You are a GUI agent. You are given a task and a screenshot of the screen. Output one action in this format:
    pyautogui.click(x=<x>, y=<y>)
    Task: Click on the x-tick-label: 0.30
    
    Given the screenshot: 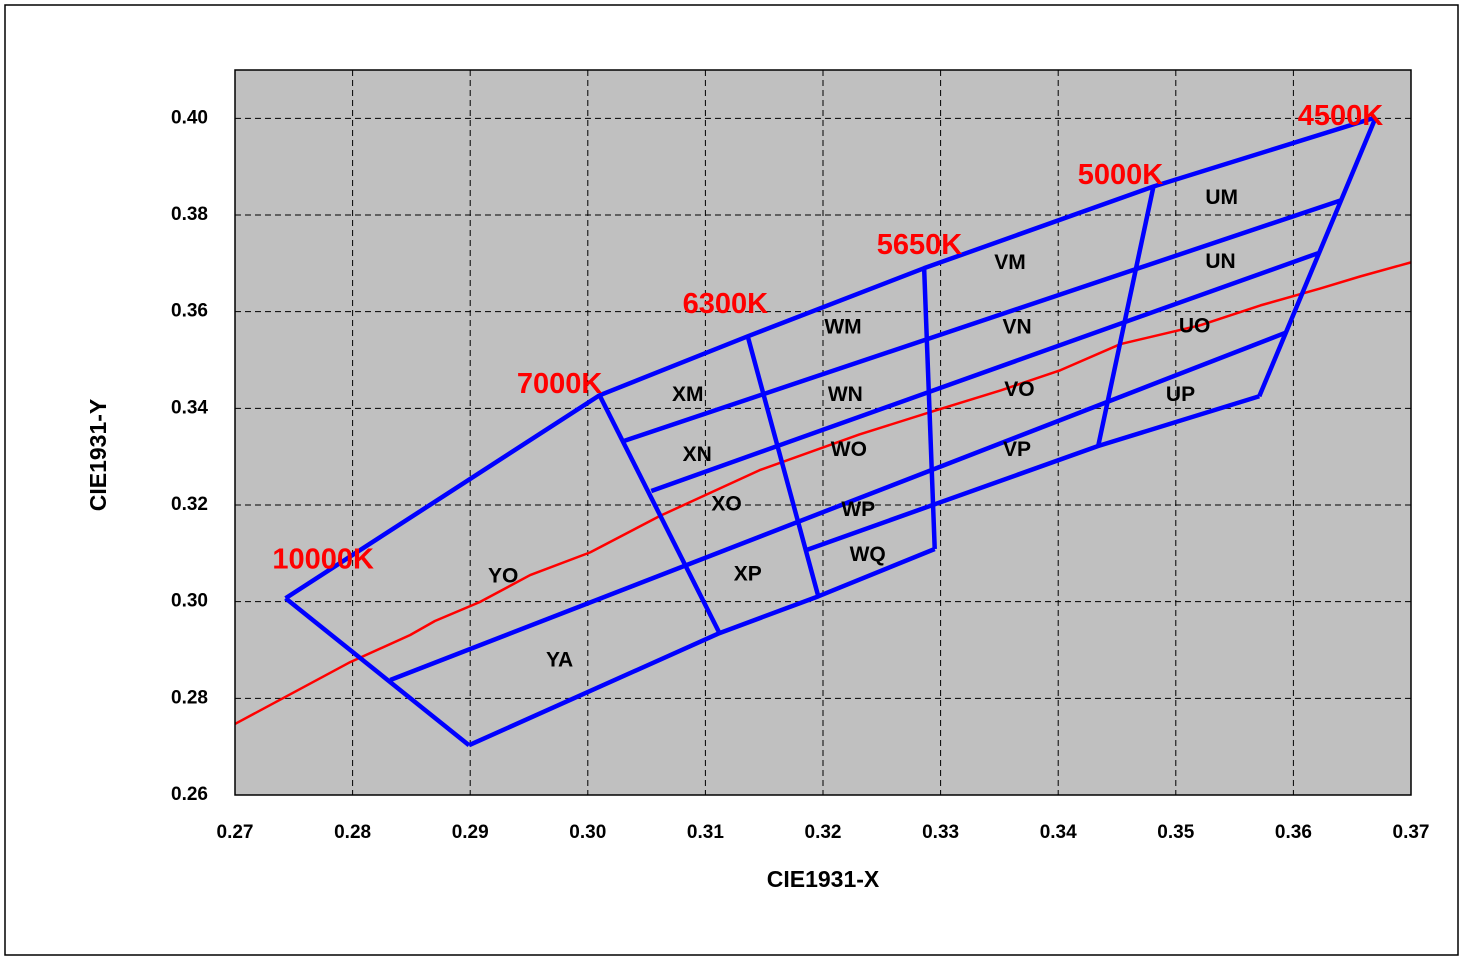 What is the action you would take?
    pyautogui.click(x=587, y=832)
    